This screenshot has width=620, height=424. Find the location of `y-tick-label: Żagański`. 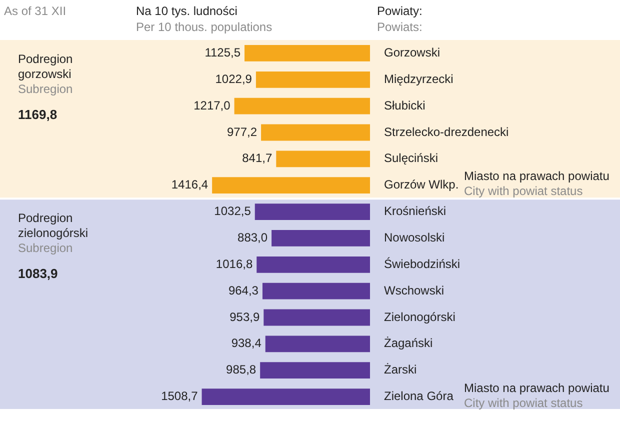

y-tick-label: Żagański is located at coordinates (408, 343).